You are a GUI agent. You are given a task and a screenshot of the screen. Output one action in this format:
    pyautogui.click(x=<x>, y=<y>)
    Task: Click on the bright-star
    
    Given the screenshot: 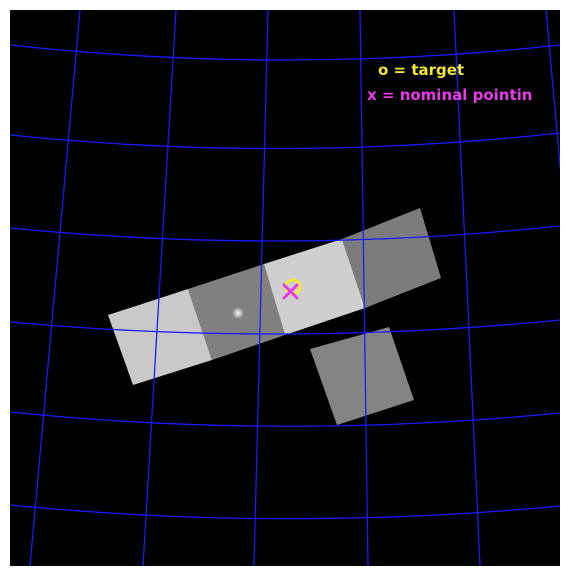 What is the action you would take?
    pyautogui.click(x=238, y=313)
    